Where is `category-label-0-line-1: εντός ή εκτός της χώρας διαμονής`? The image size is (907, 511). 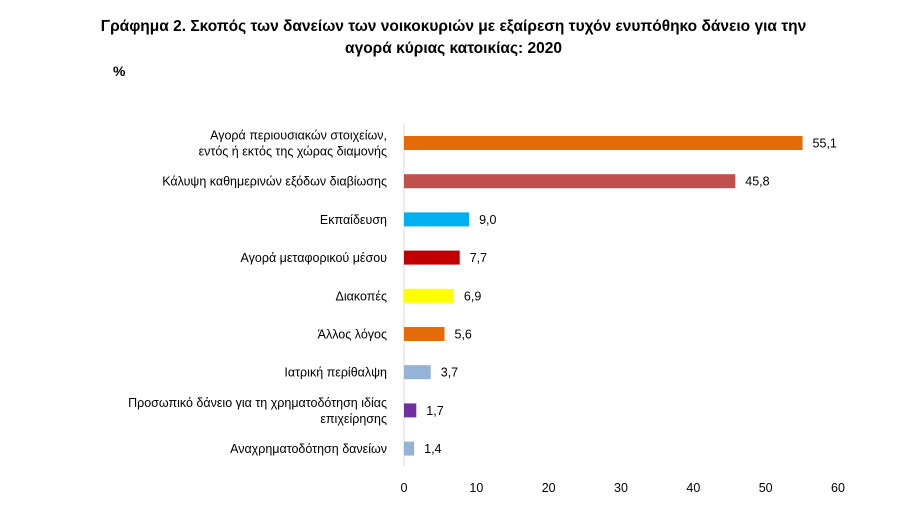 category-label-0-line-1: εντός ή εκτός της χώρας διαμονής is located at coordinates (293, 152).